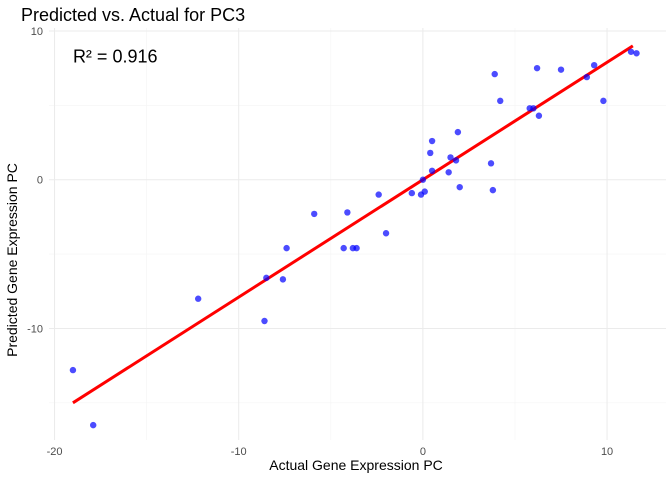 The height and width of the screenshot is (480, 672). What do you see at coordinates (330, 452) in the screenshot?
I see `x-axis-ticks: -20 -10 0 10` at bounding box center [330, 452].